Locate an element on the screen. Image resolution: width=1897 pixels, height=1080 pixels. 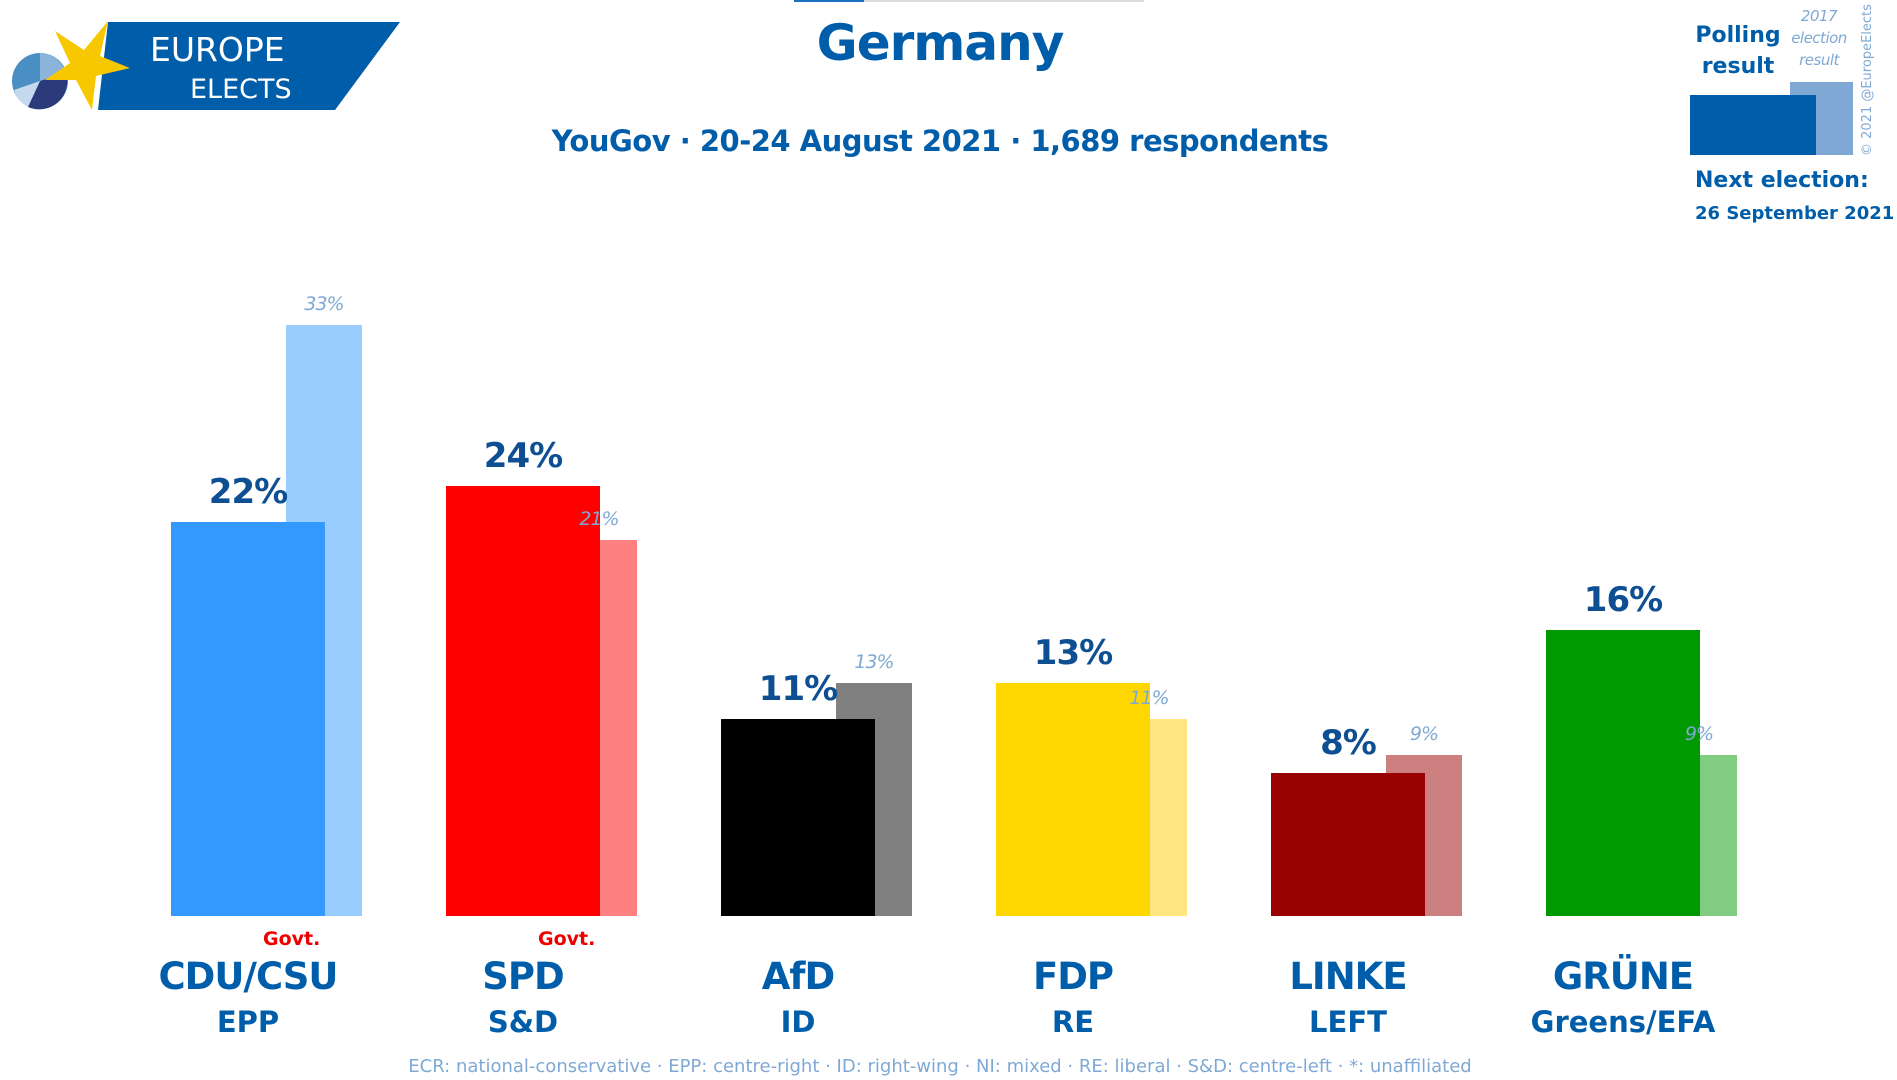
party-group: RE is located at coordinates (1073, 1022).